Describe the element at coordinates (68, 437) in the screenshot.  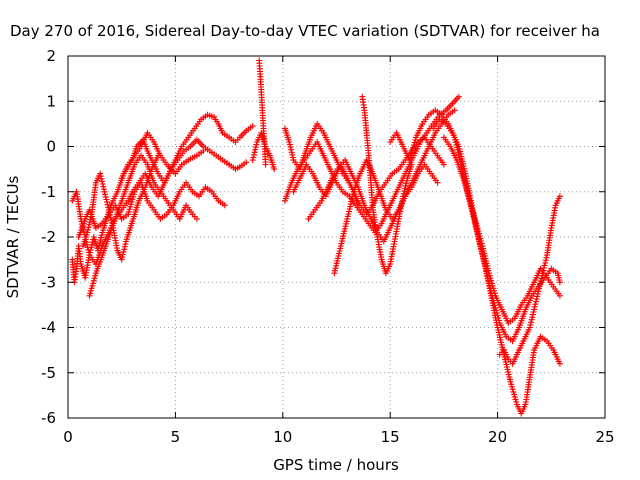
I see `x-tick-label: 0` at that location.